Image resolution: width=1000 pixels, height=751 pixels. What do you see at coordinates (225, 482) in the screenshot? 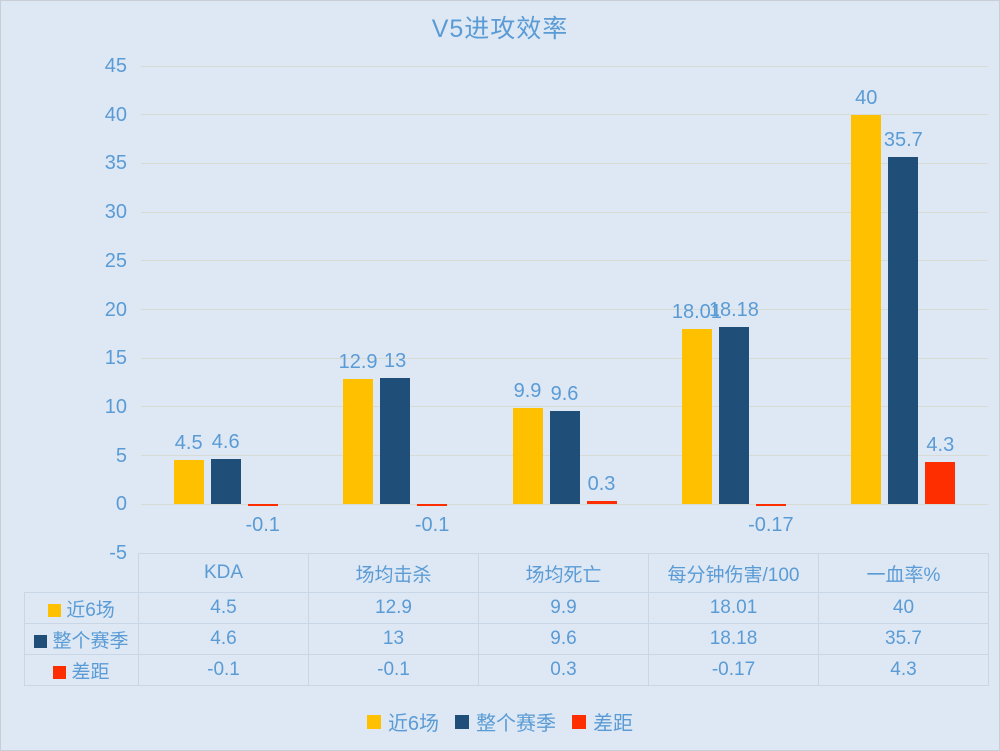
I see `bar-series2-cat1` at bounding box center [225, 482].